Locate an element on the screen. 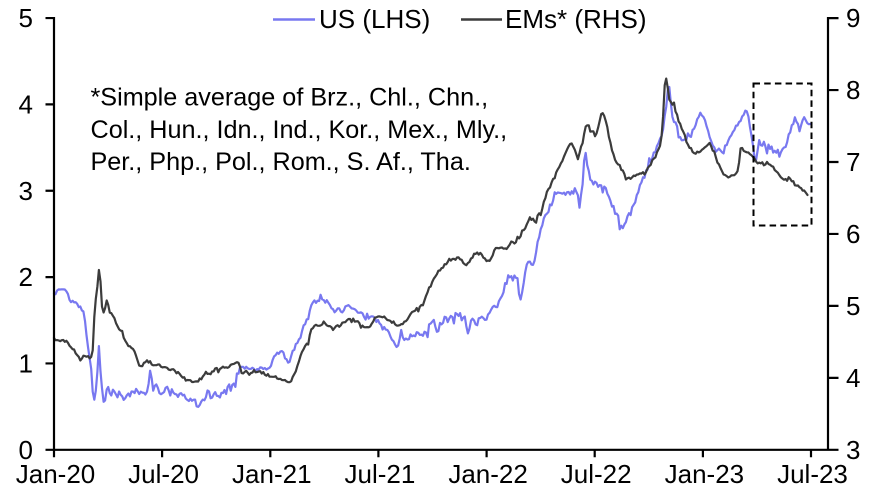 The height and width of the screenshot is (492, 879). svg-text: 8 is located at coordinates (853, 90).